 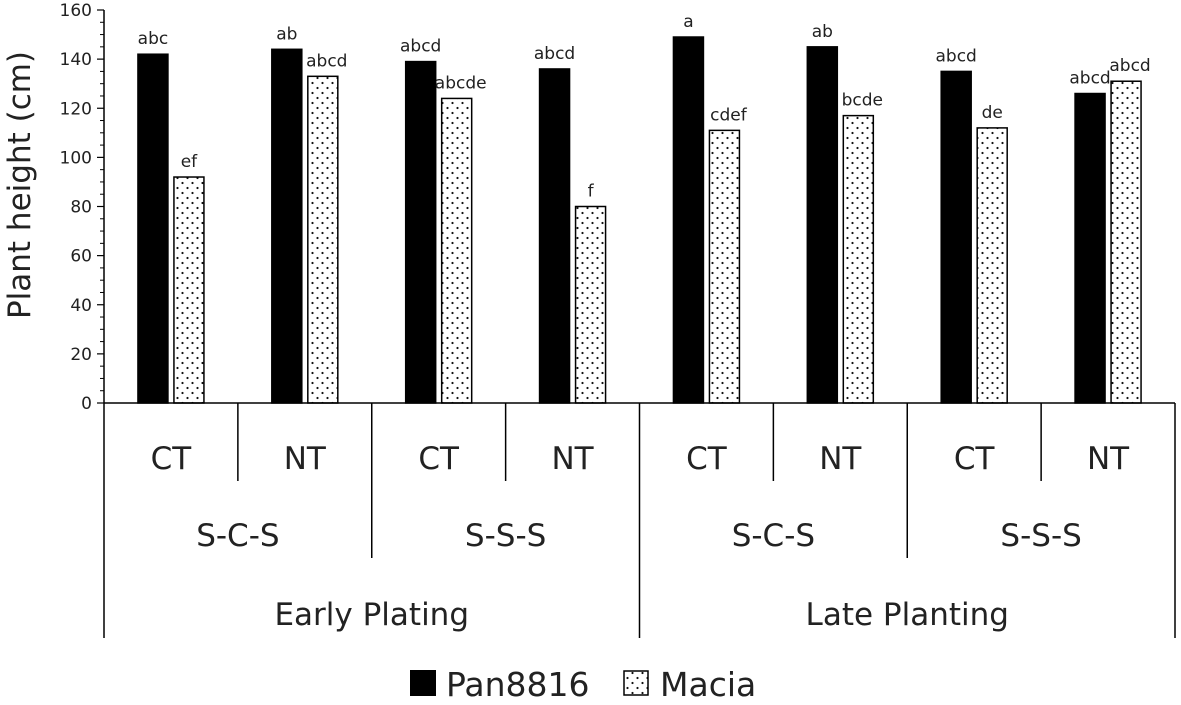 I want to click on bar-label: a, so click(x=688, y=22).